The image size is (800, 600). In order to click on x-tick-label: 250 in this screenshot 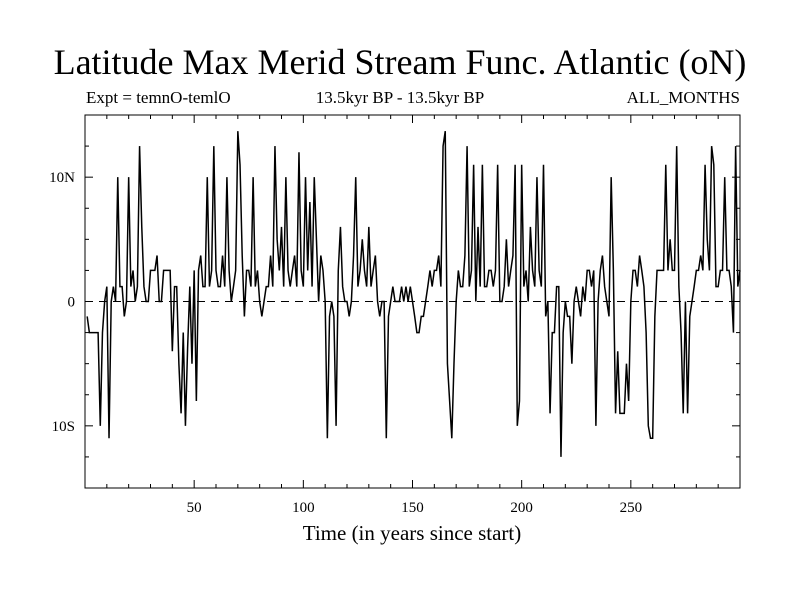, I will do `click(631, 508)`.